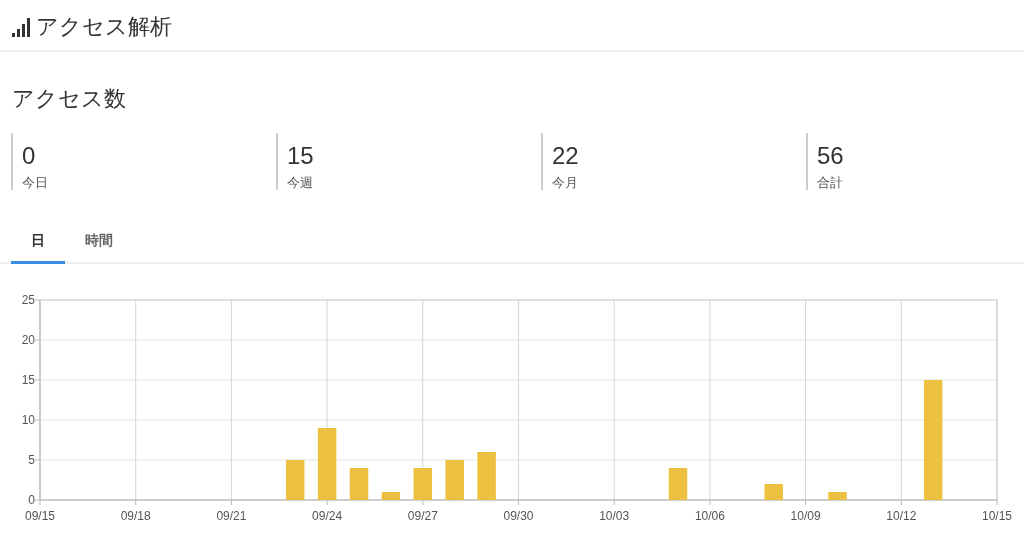 The height and width of the screenshot is (533, 1024). Describe the element at coordinates (28, 380) in the screenshot. I see `y-tick-label: 15` at that location.